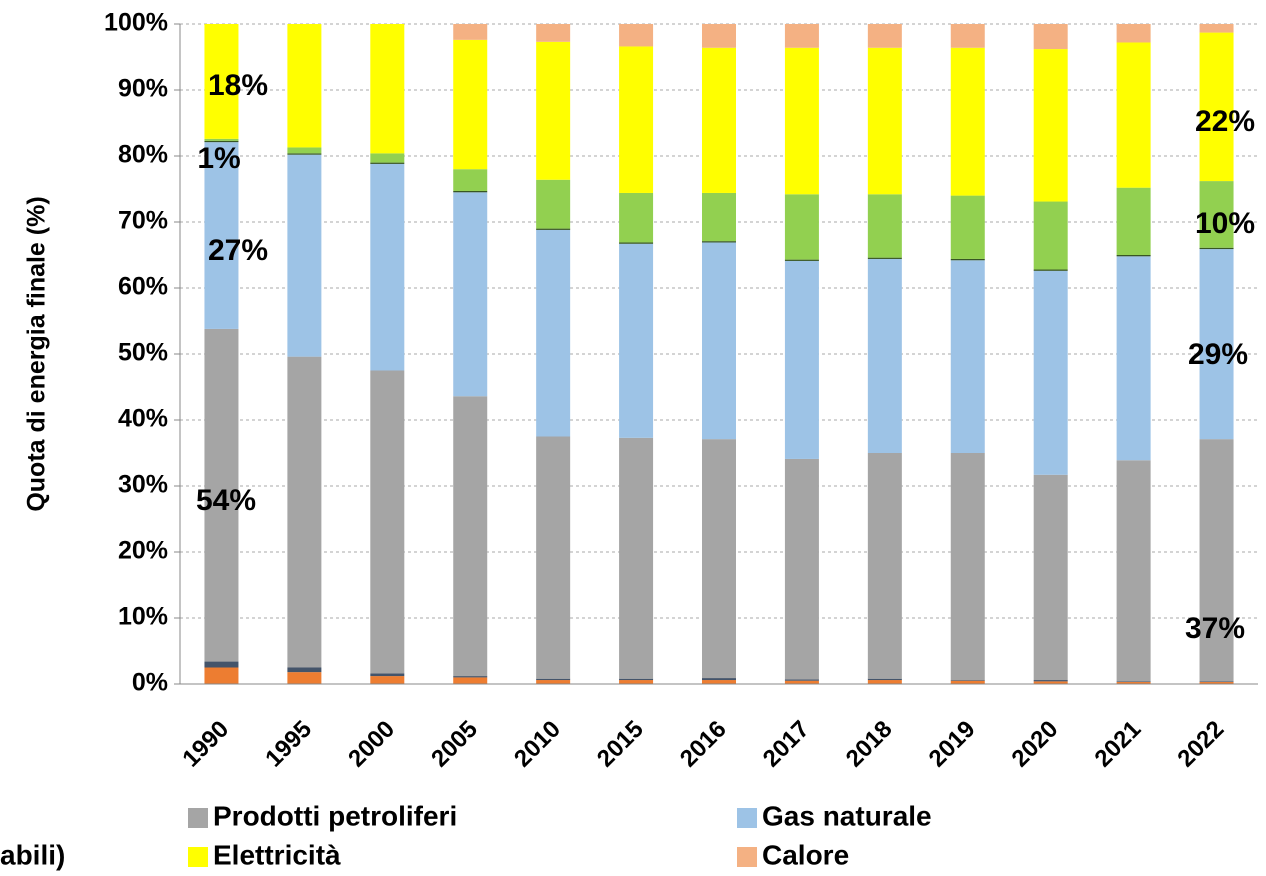 This screenshot has width=1266, height=876. Describe the element at coordinates (1035, 744) in the screenshot. I see `x-tick-label: 2020` at that location.